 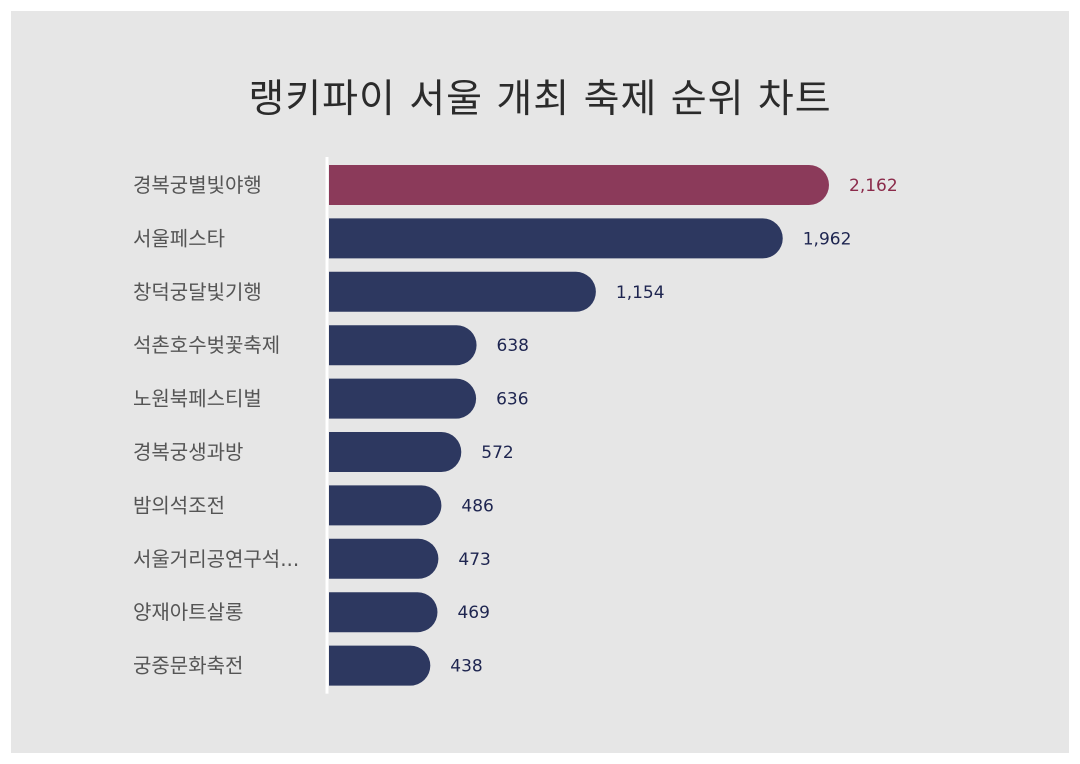 What do you see at coordinates (206, 345) in the screenshot?
I see `category-label: 석촌호수벚꽃축제` at bounding box center [206, 345].